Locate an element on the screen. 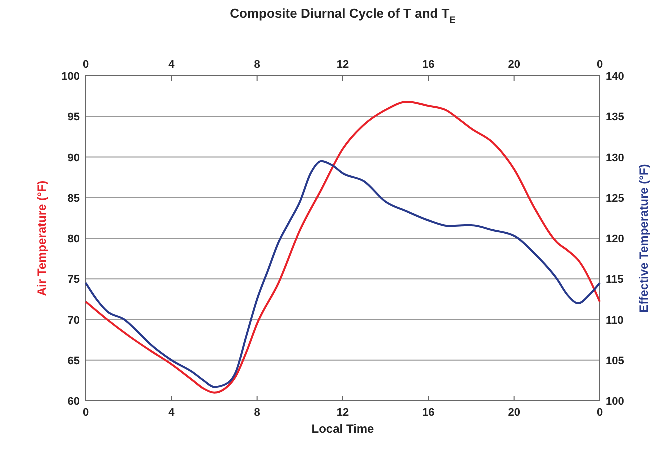 This screenshot has height=461, width=668. x-tick-label: 12 is located at coordinates (343, 65).